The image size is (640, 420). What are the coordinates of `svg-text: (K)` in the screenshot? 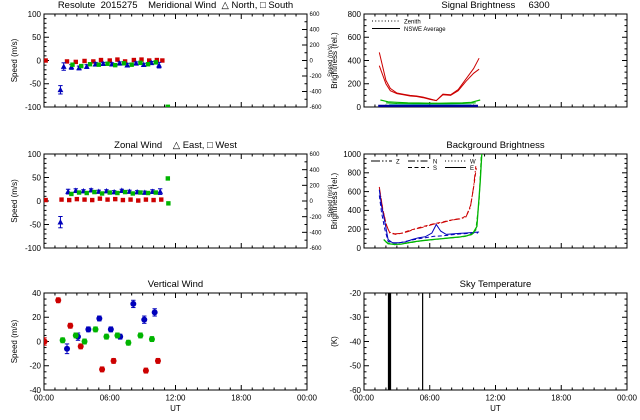 It's located at (334, 341).